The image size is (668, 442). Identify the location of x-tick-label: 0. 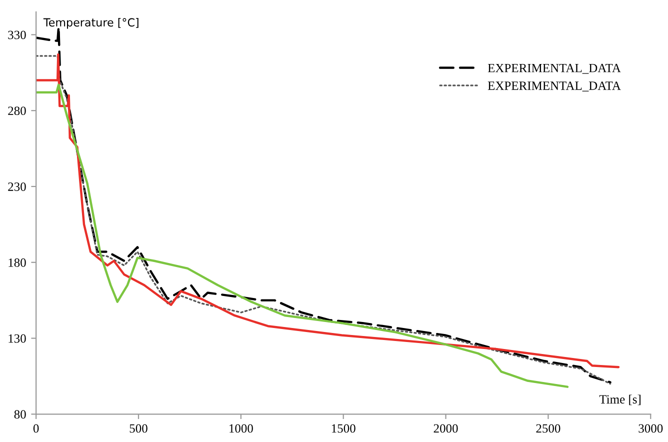
(36, 428).